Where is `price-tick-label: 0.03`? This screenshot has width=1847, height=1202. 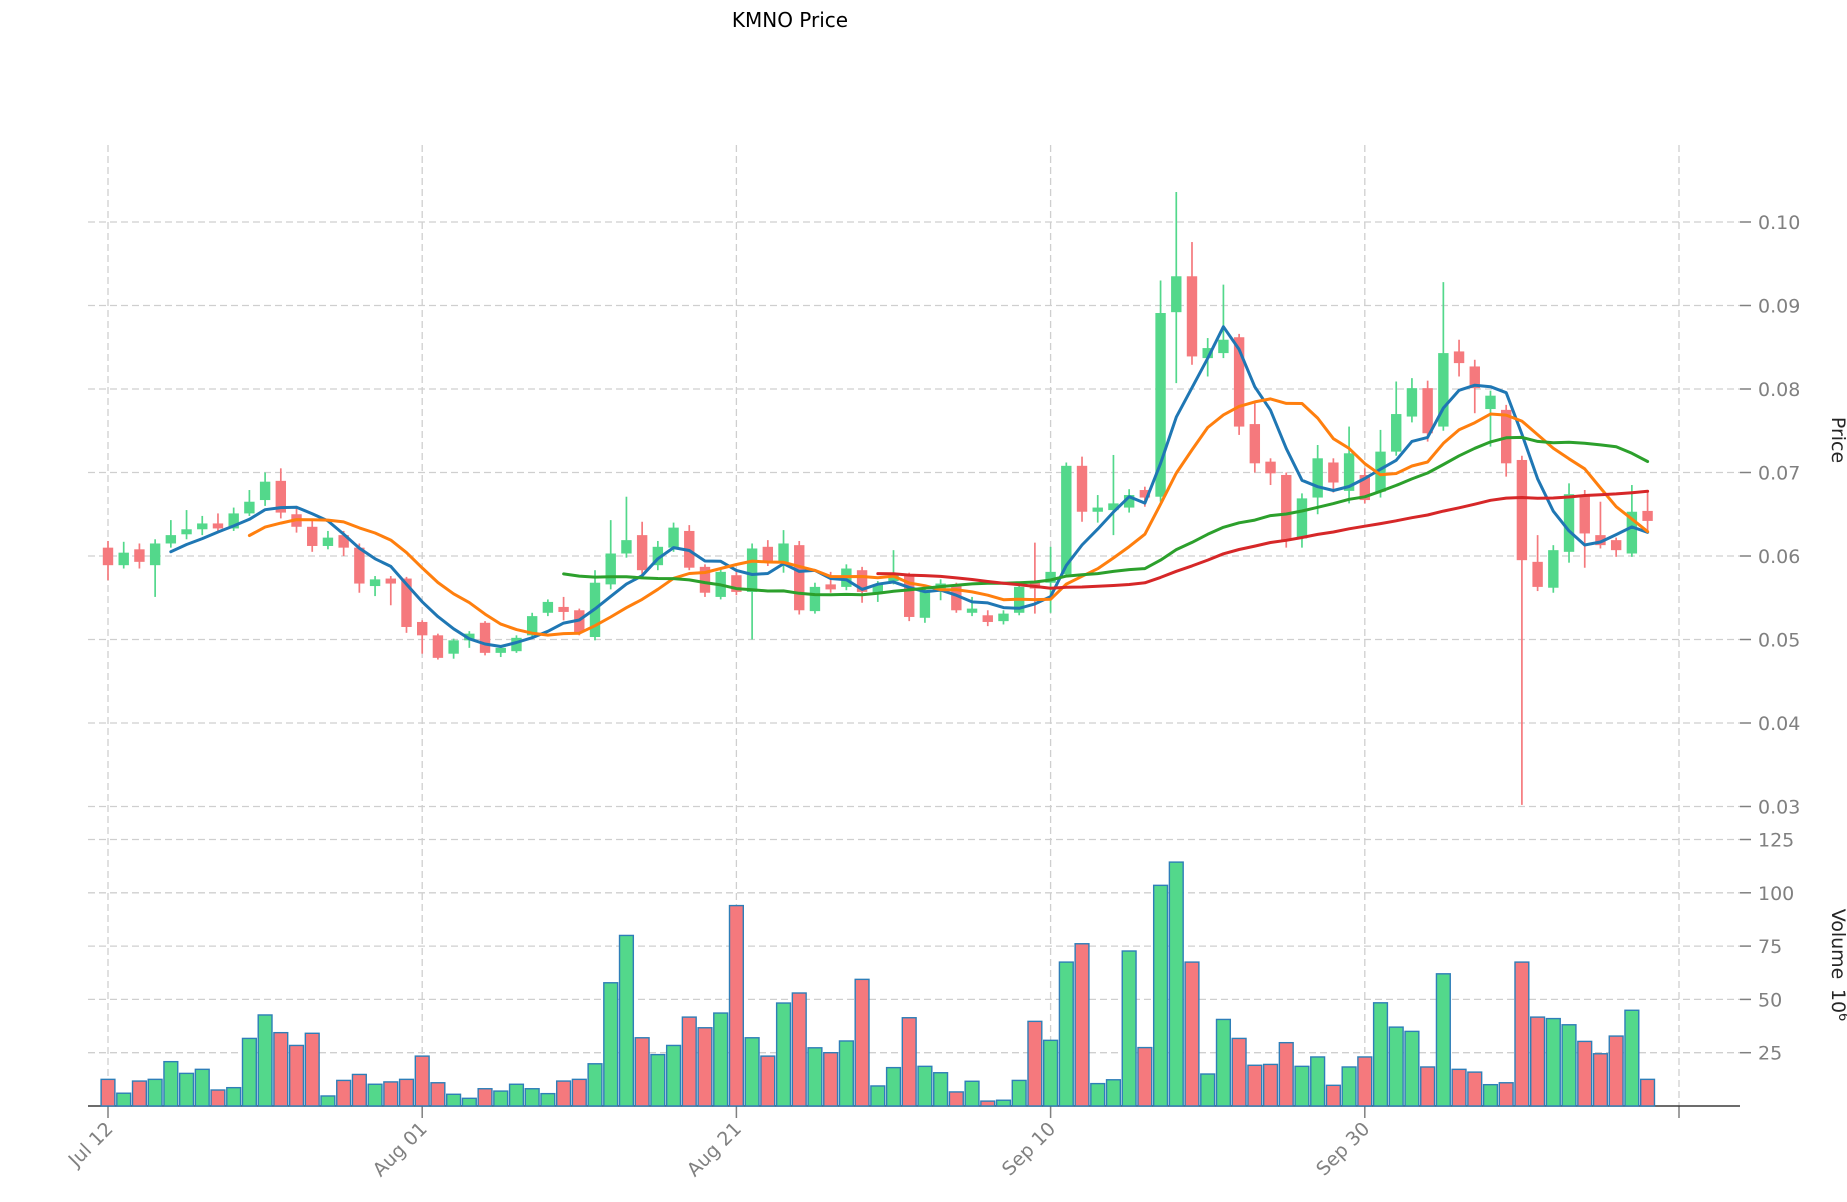 price-tick-label: 0.03 is located at coordinates (1779, 808).